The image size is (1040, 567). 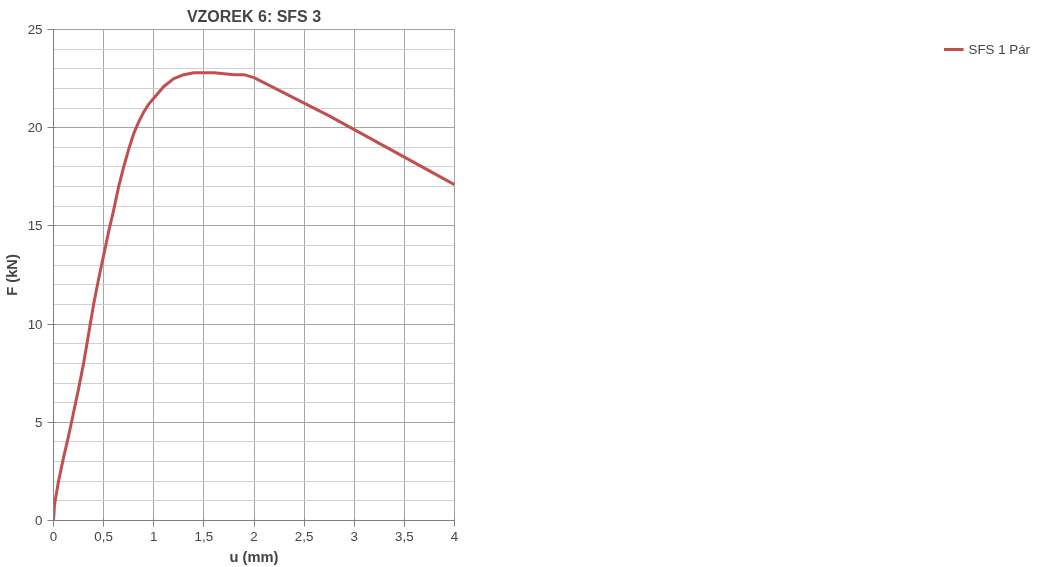 What do you see at coordinates (11, 275) in the screenshot?
I see `y-axis-title: F (kN)` at bounding box center [11, 275].